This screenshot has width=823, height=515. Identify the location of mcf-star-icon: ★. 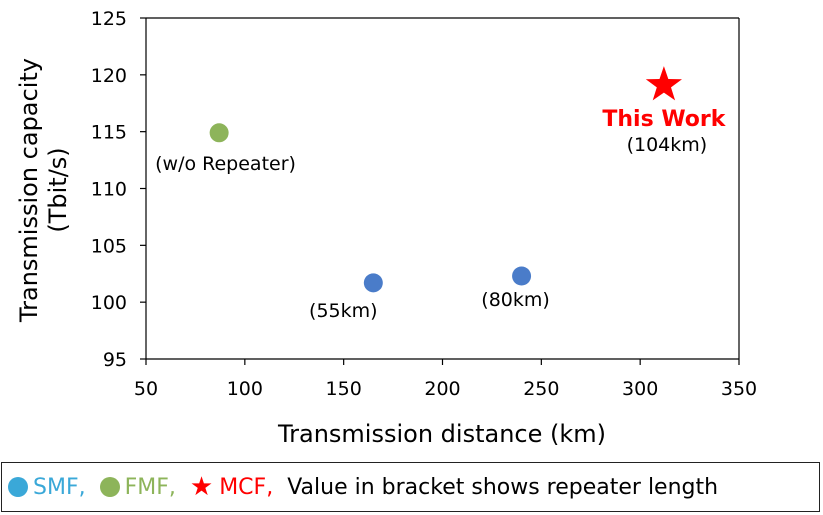
(201, 487).